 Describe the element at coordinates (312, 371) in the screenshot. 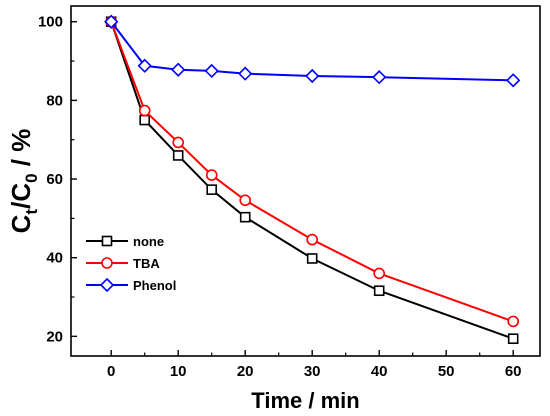

I see `x-tick-label: 30` at that location.